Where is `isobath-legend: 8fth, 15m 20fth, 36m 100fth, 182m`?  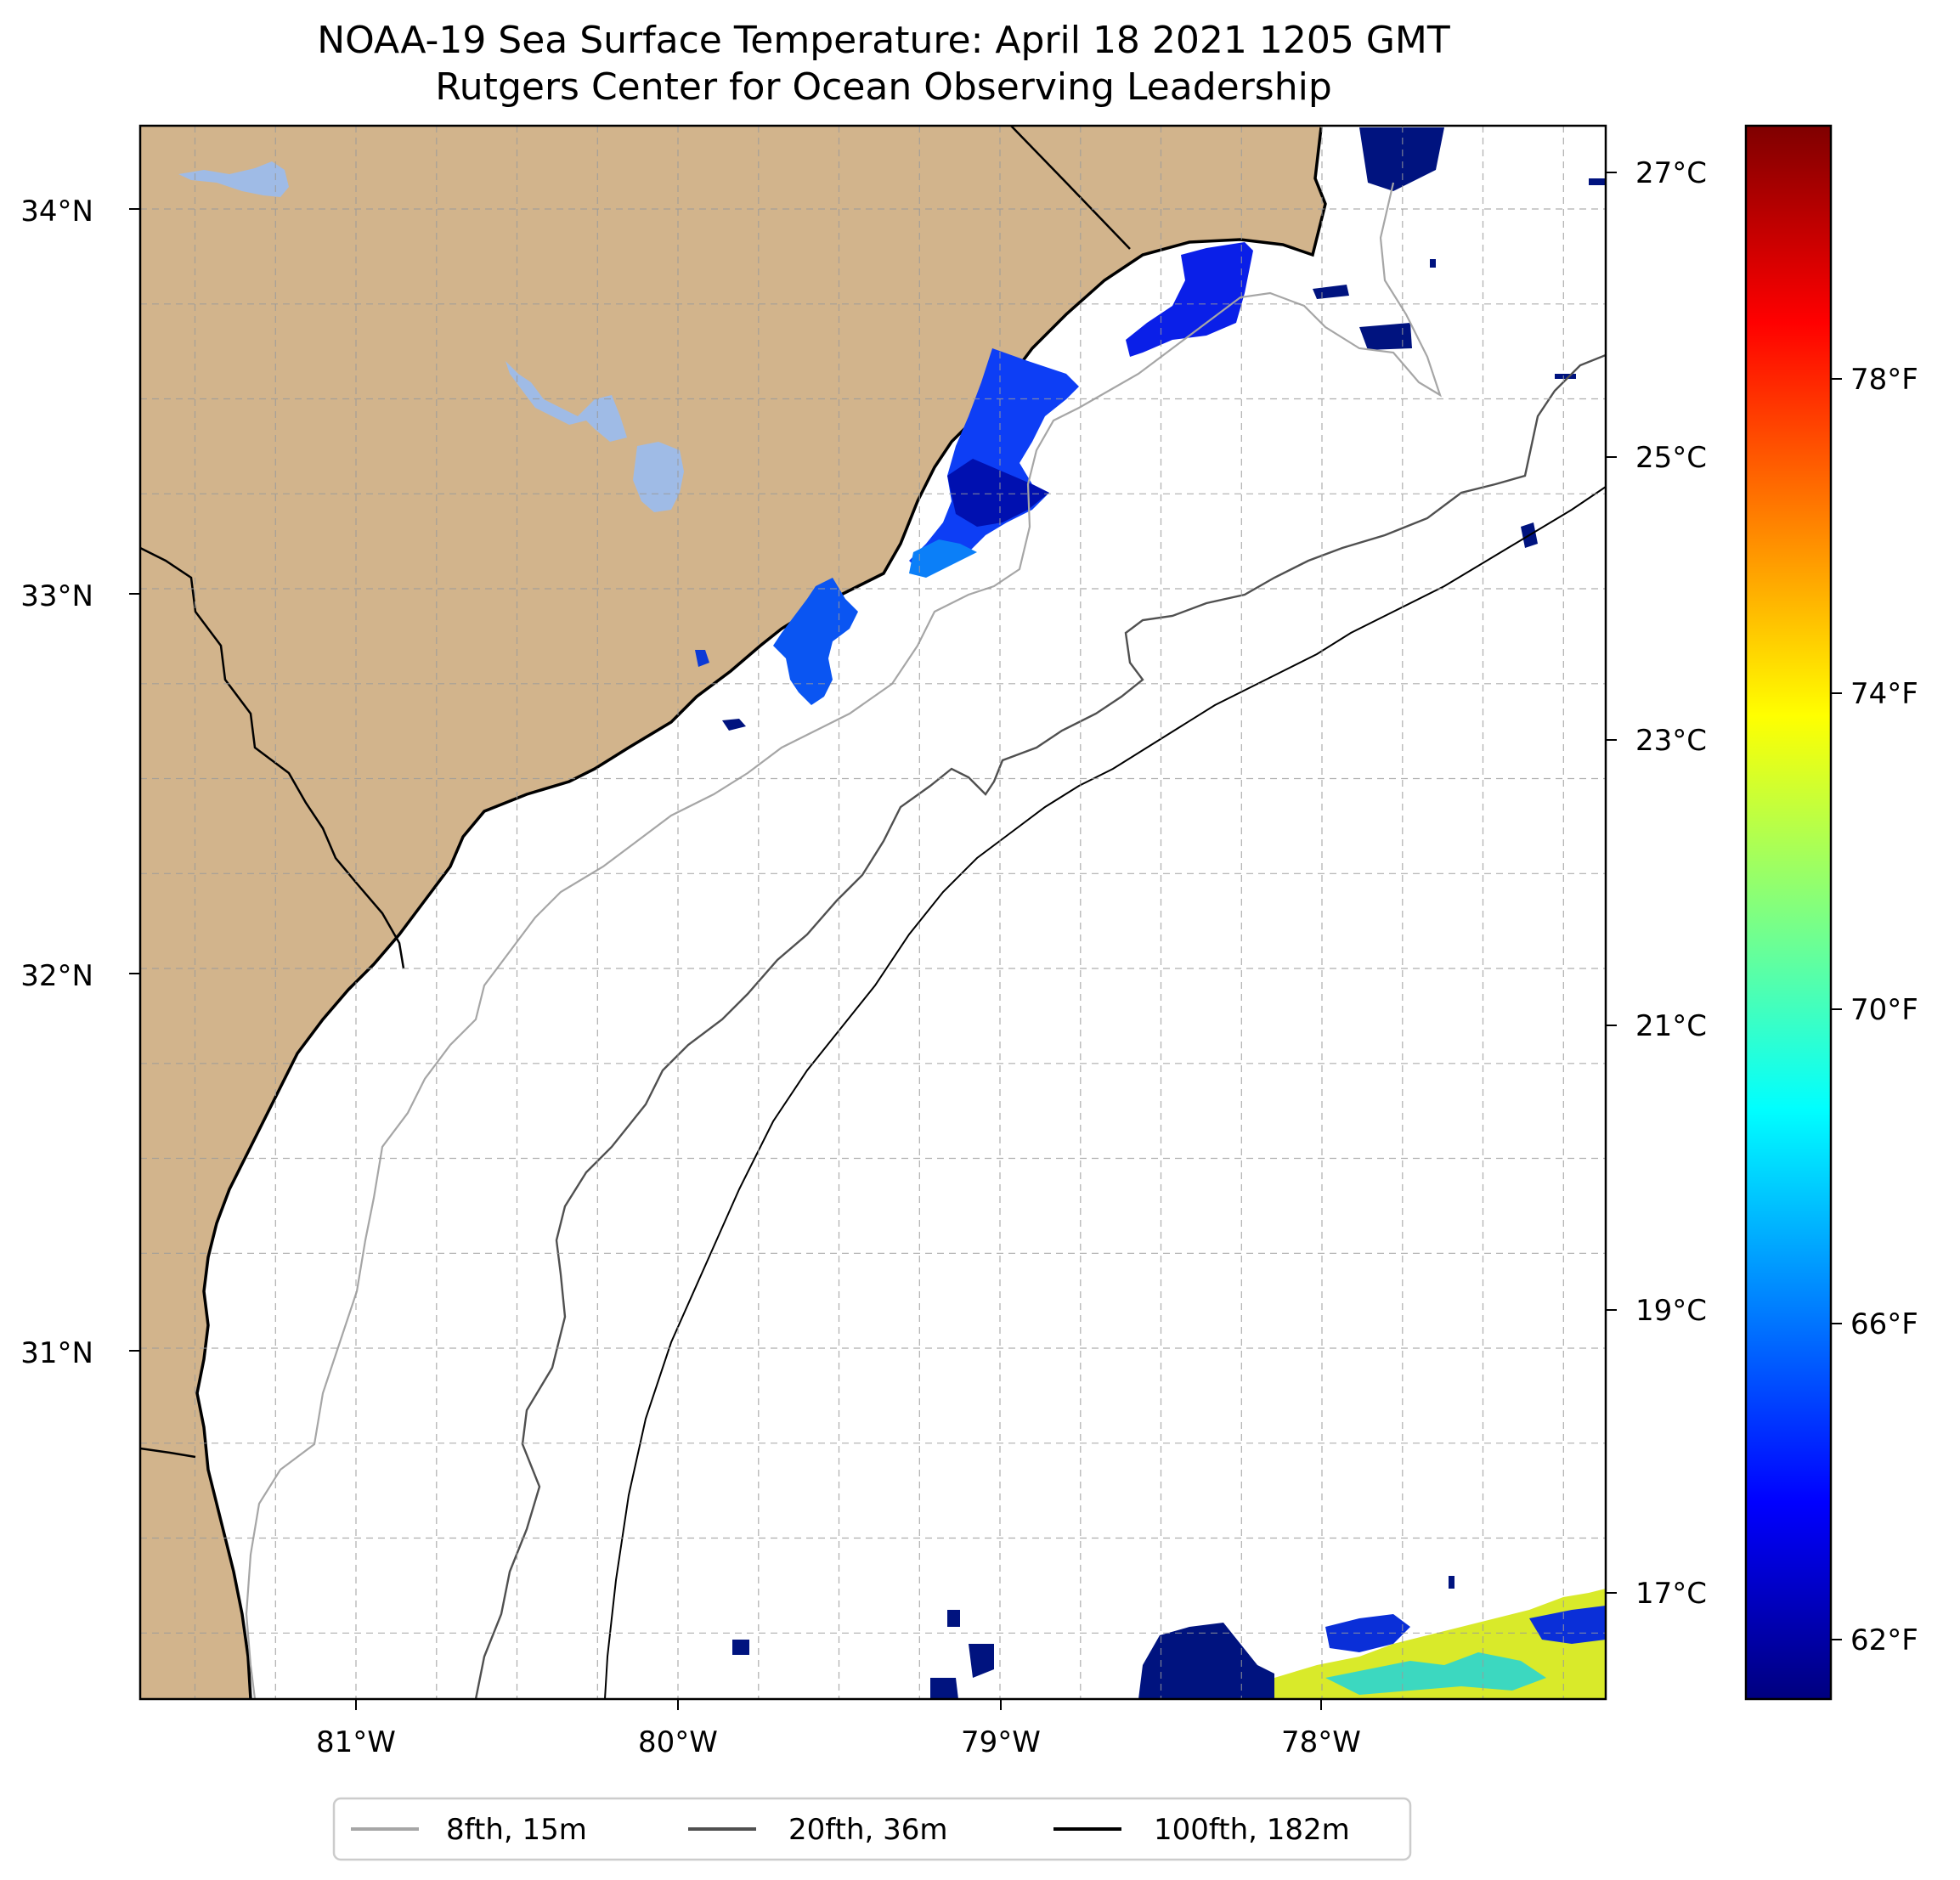
isobath-legend: 8fth, 15m 20fth, 36m 100fth, 182m is located at coordinates (872, 1829).